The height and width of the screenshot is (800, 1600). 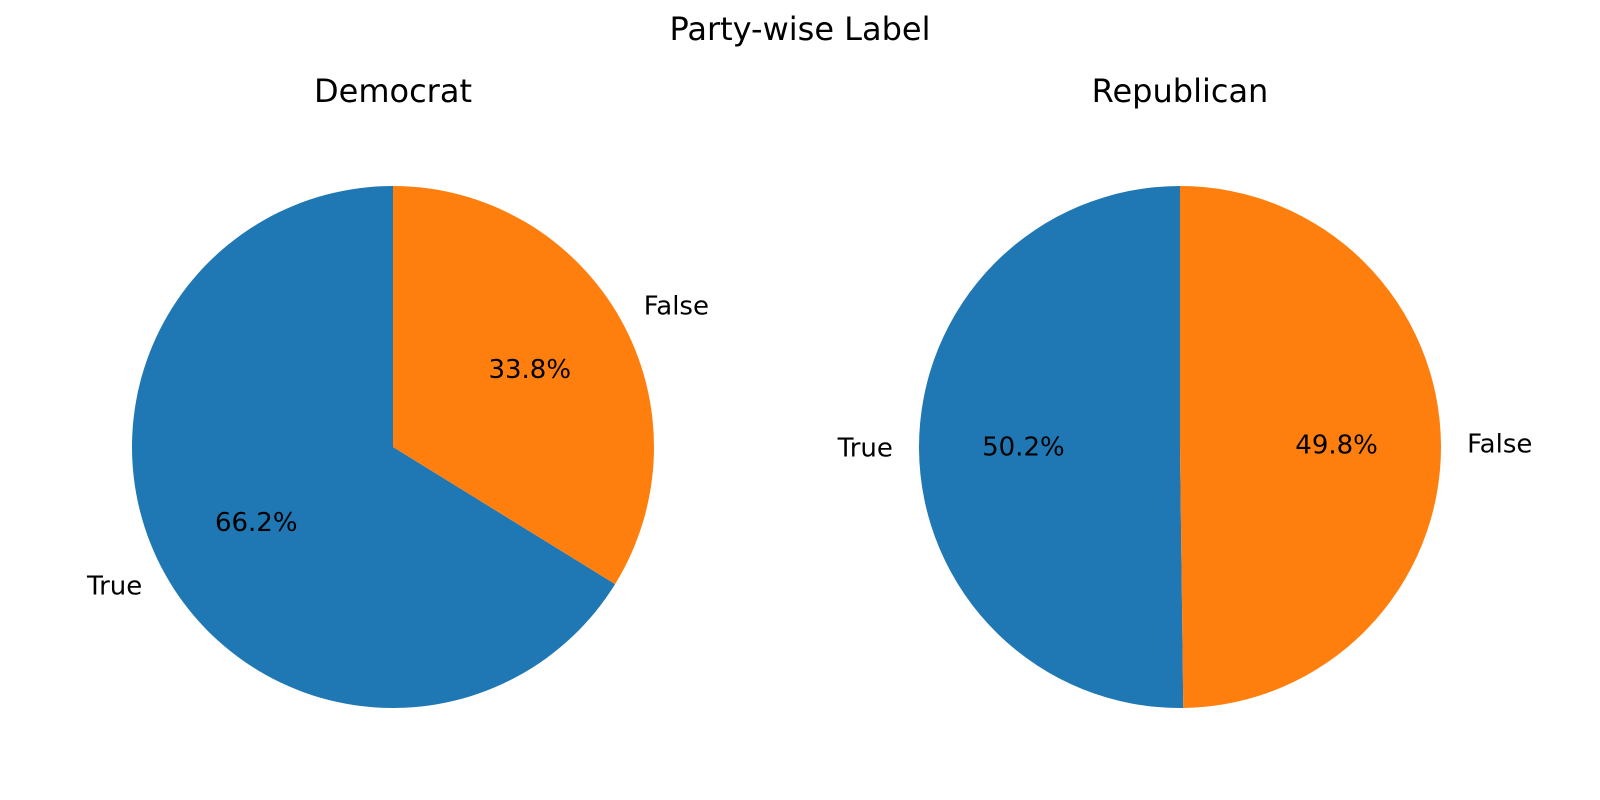 I want to click on pie-republican-slice-false, so click(x=1310, y=447).